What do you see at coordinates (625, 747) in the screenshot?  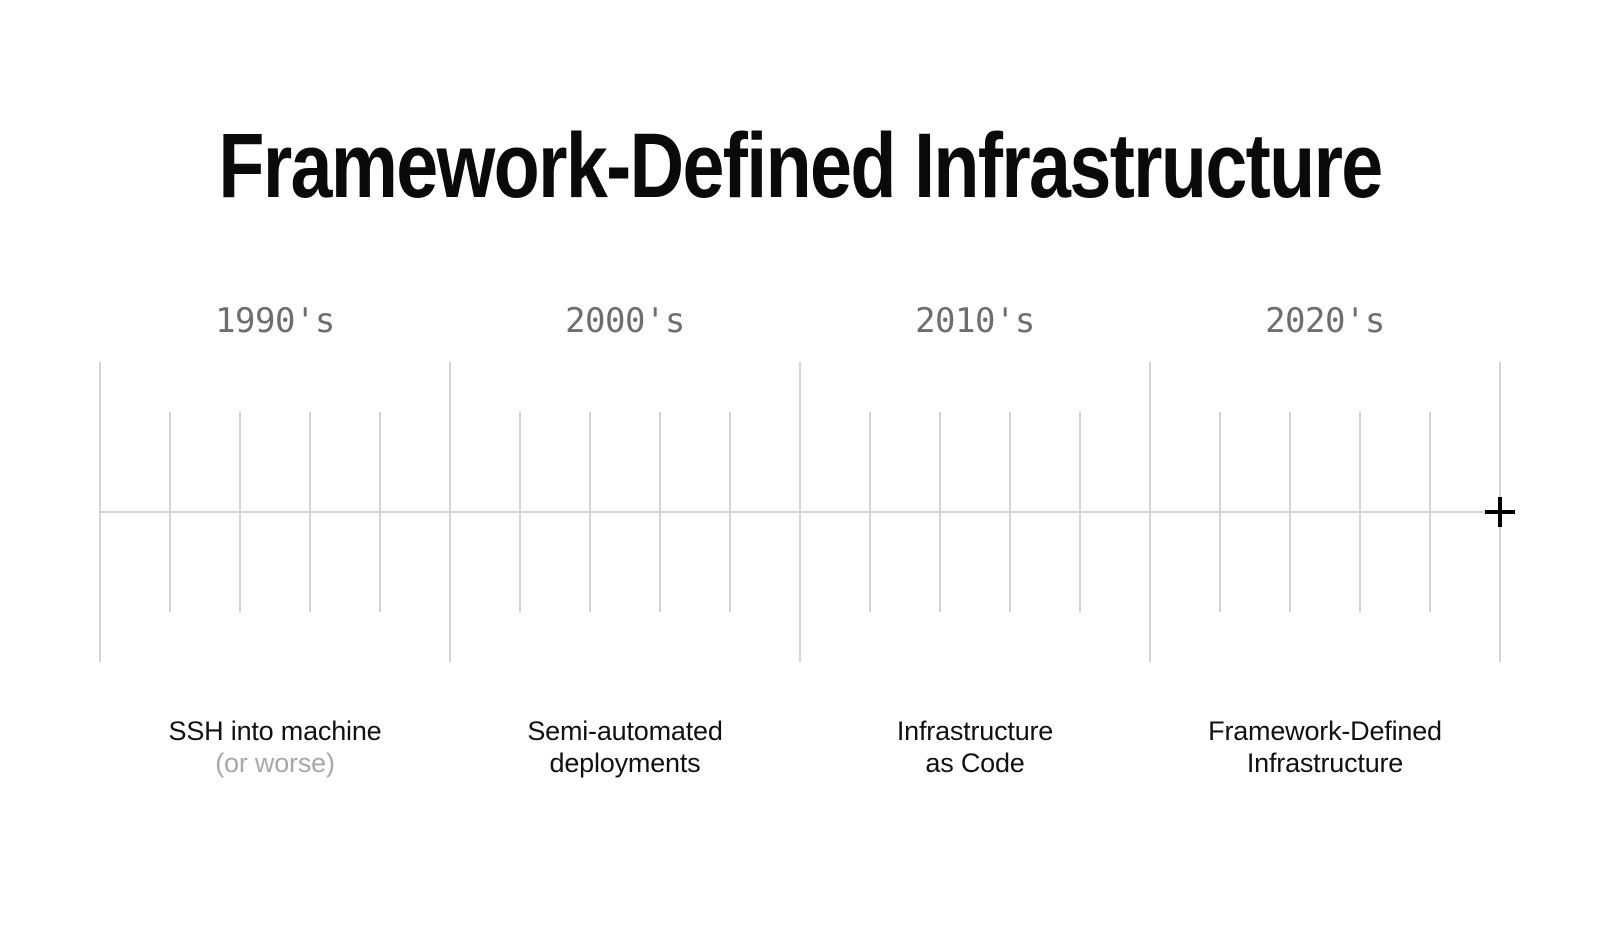 I see `era-caption-2000s: Semi-automated deployments` at bounding box center [625, 747].